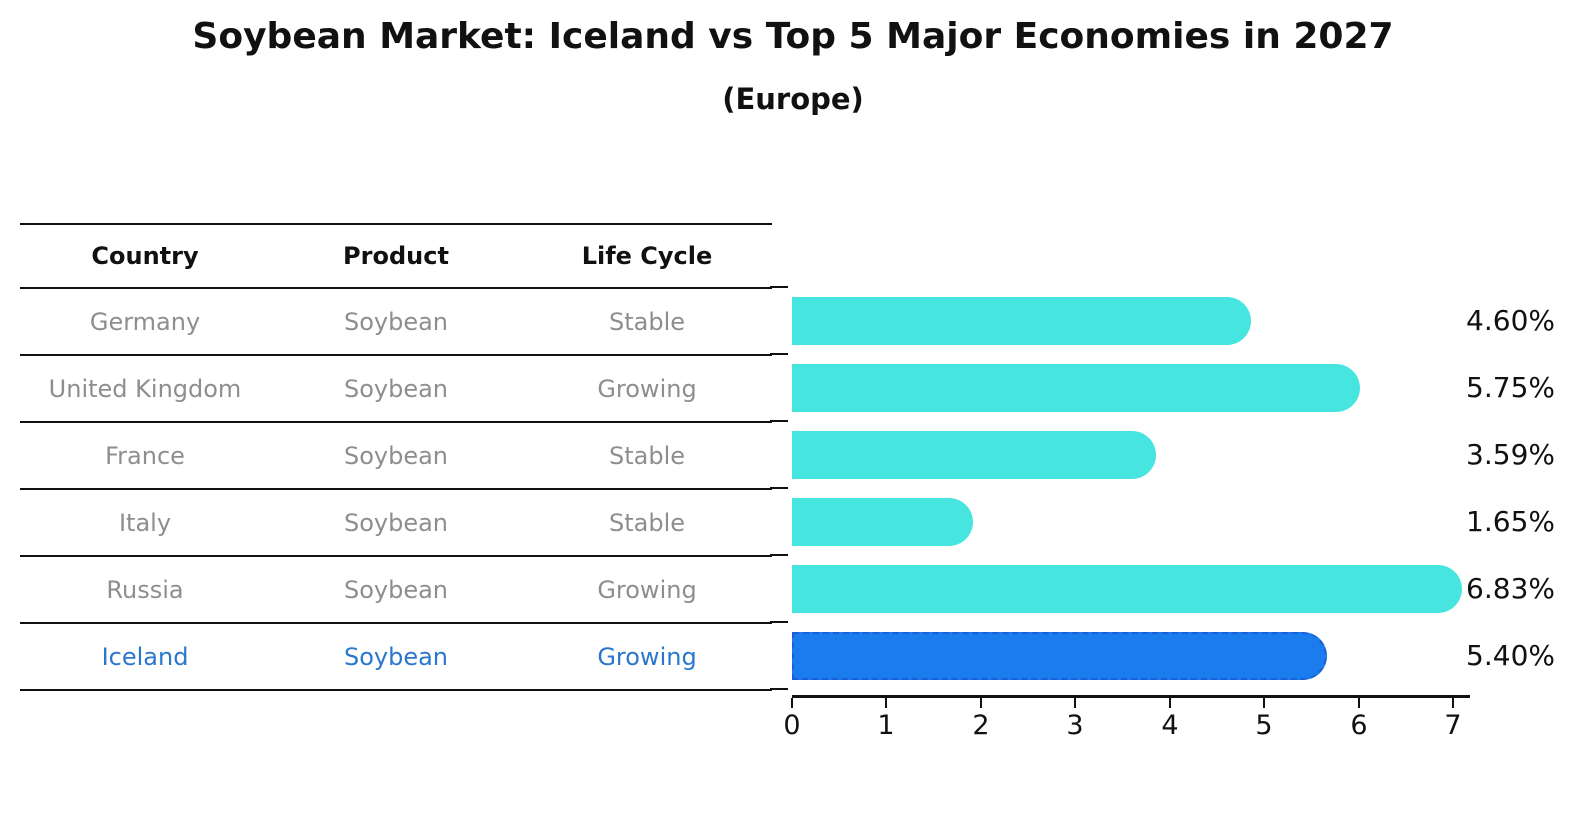 The width and height of the screenshot is (1586, 823). What do you see at coordinates (145, 589) in the screenshot?
I see `country-cell: Russia` at bounding box center [145, 589].